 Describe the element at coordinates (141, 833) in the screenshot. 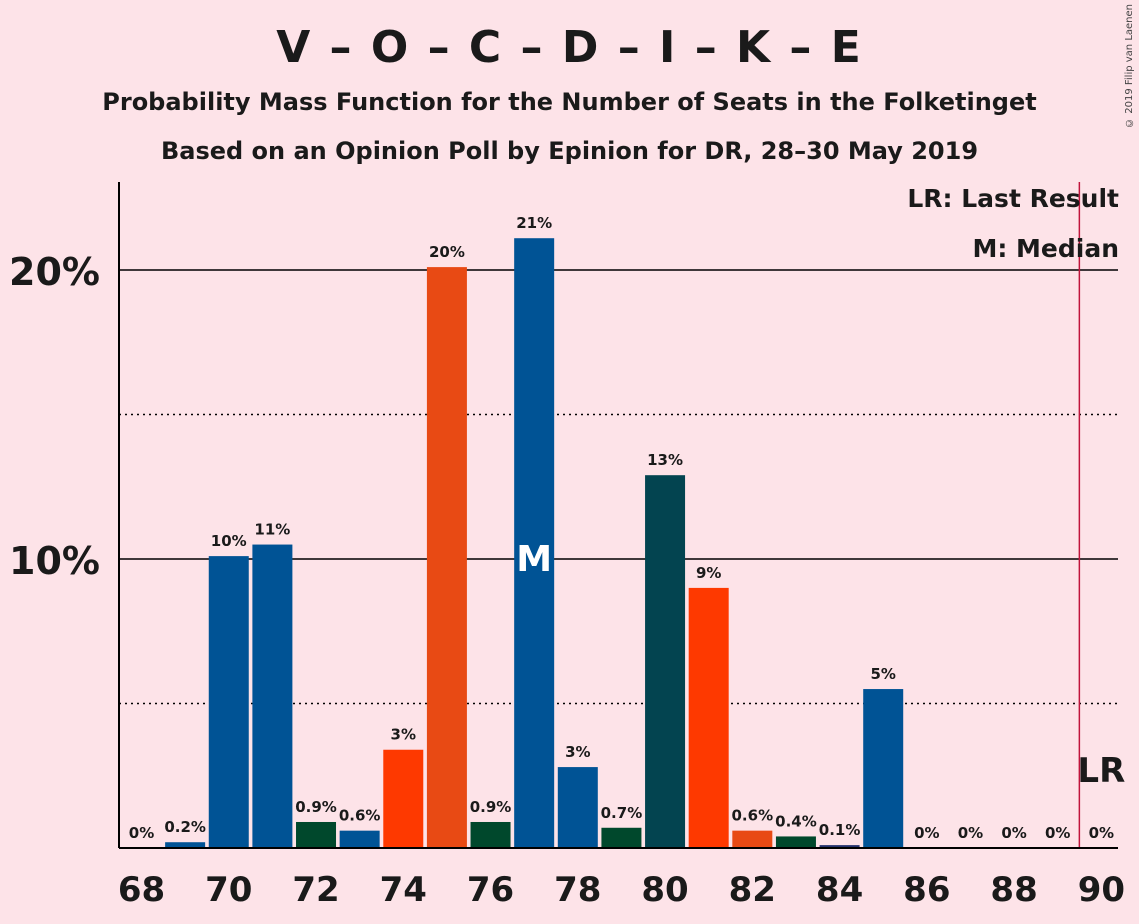

I see `value-label-68: 0%` at that location.